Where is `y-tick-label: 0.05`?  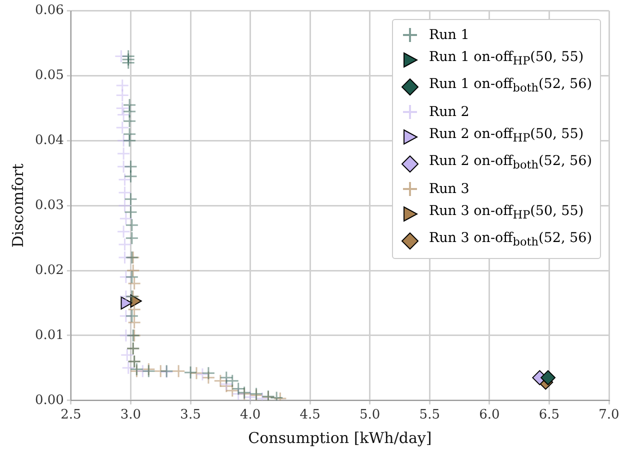
y-tick-label: 0.05 is located at coordinates (49, 76).